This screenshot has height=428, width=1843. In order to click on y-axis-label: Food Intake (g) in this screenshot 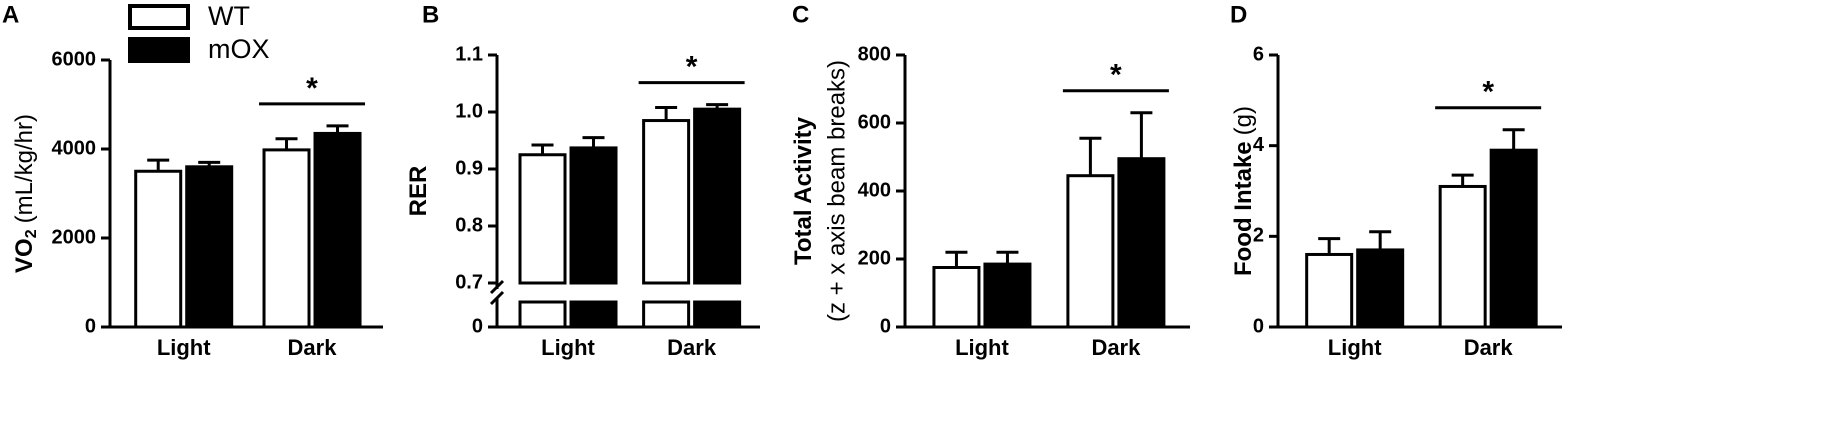, I will do `click(1243, 191)`.